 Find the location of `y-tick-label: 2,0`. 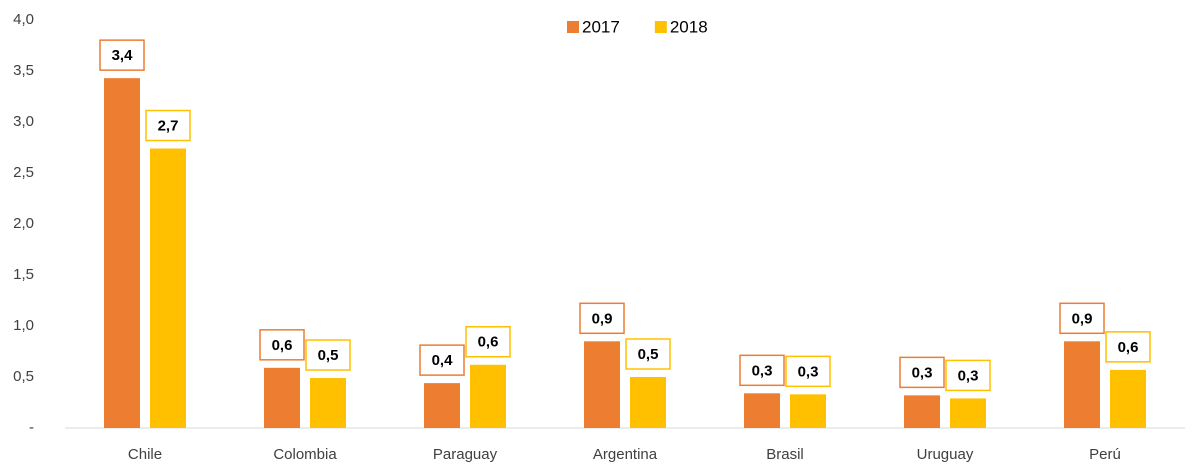

y-tick-label: 2,0 is located at coordinates (23, 223).